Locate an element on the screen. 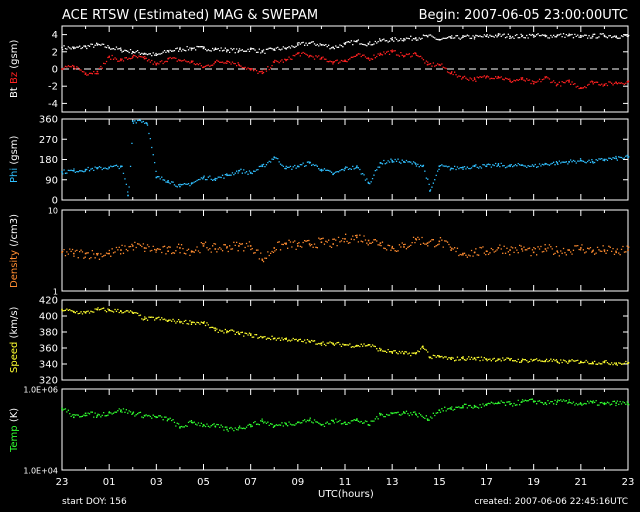 The image size is (640, 512). y-tick-label-phi: 180 is located at coordinates (48, 160).